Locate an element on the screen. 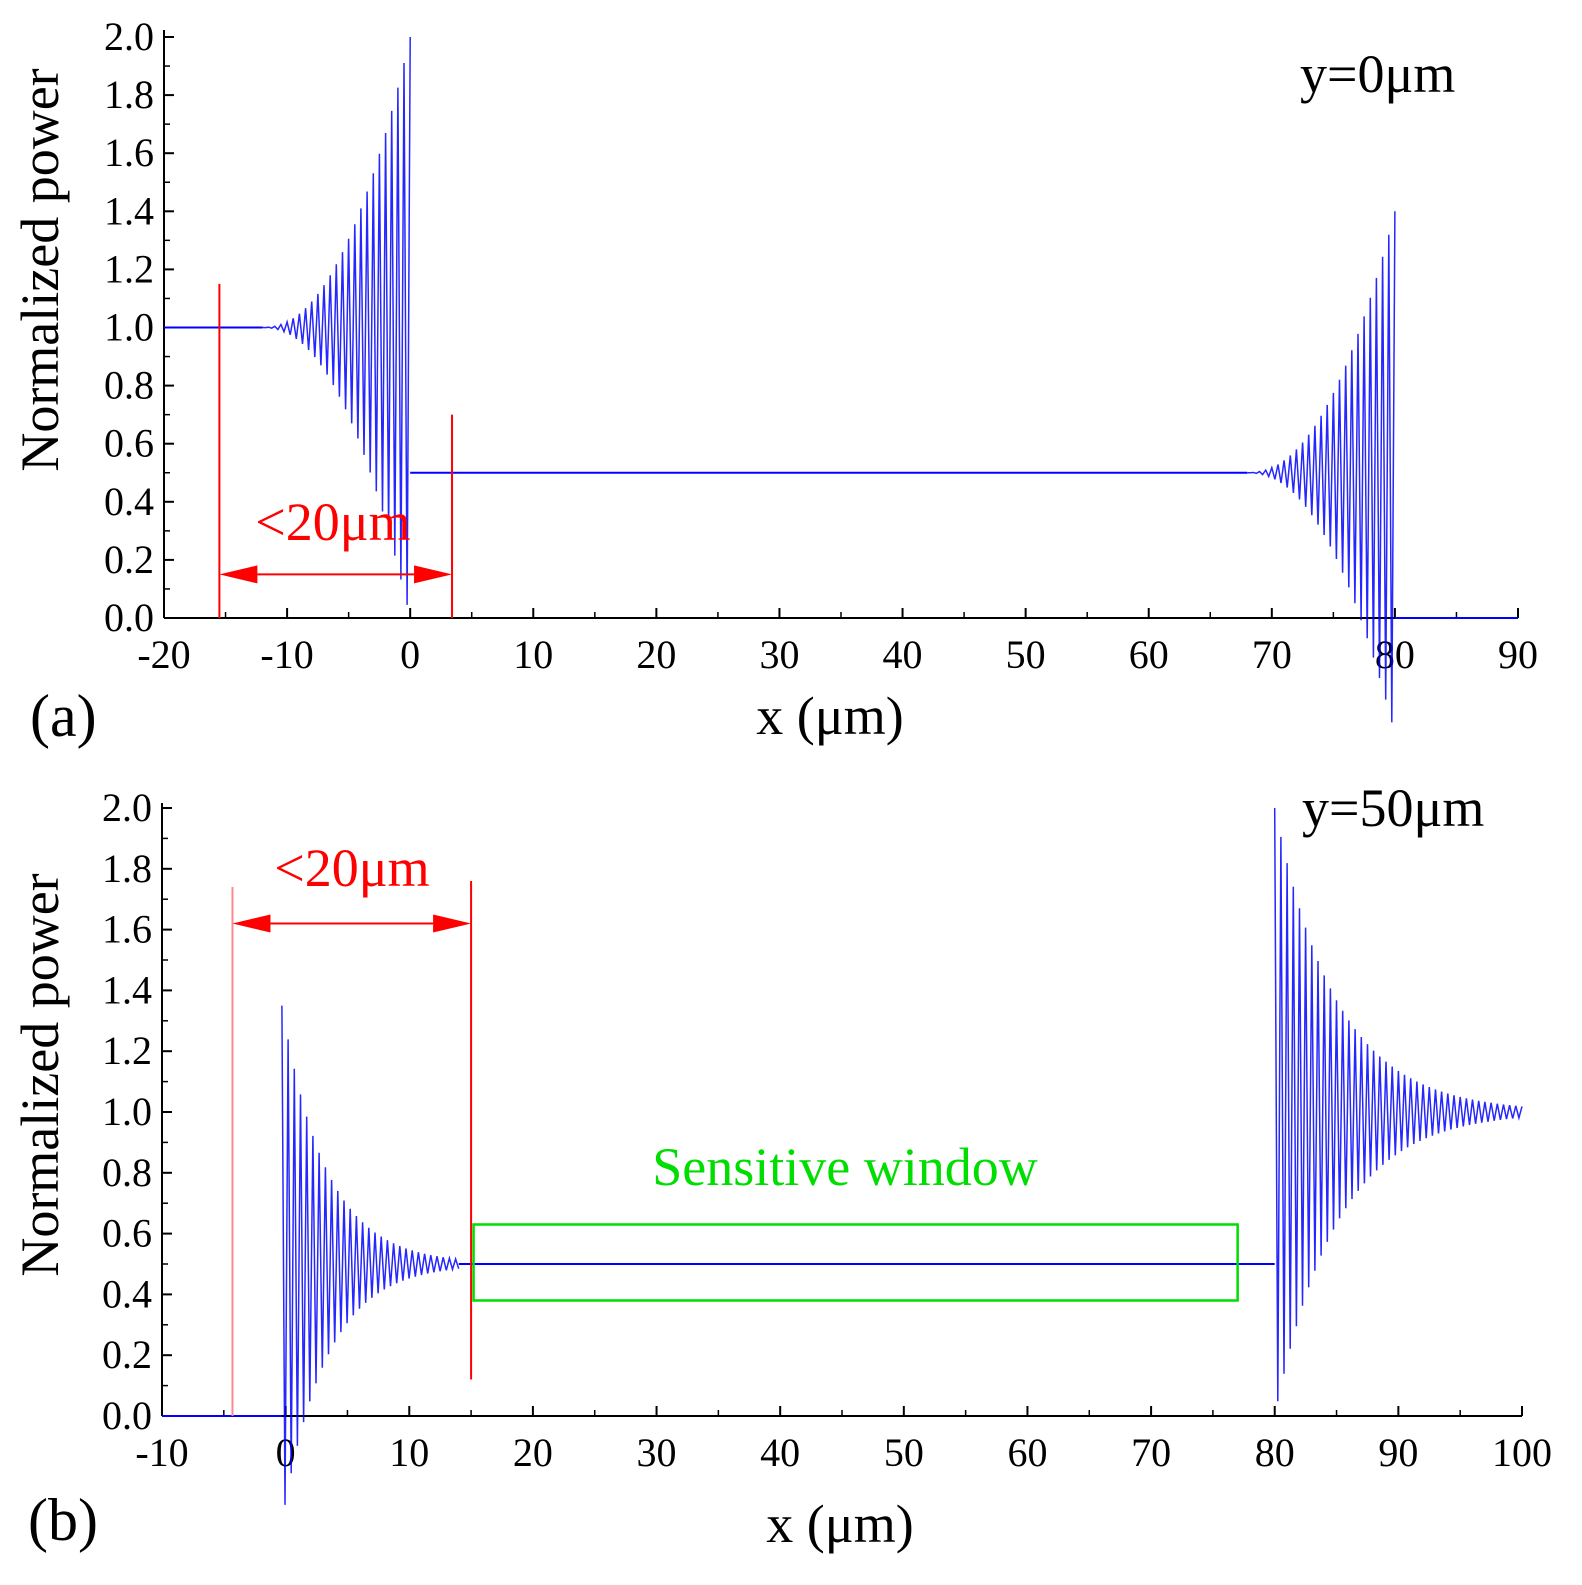 This screenshot has width=1582, height=1585. x-tick-label: 0 is located at coordinates (410, 654).